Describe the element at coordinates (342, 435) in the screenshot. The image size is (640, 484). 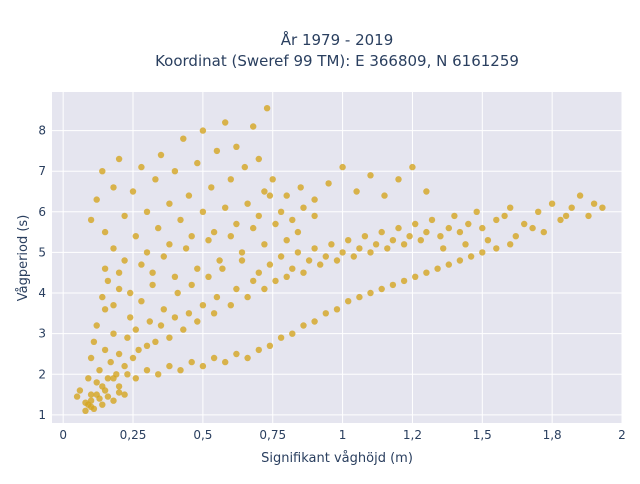
I see `x-axis-ticks: 0 0,25 0,5 0,75 1 1,2 1,5 1,8 2` at that location.